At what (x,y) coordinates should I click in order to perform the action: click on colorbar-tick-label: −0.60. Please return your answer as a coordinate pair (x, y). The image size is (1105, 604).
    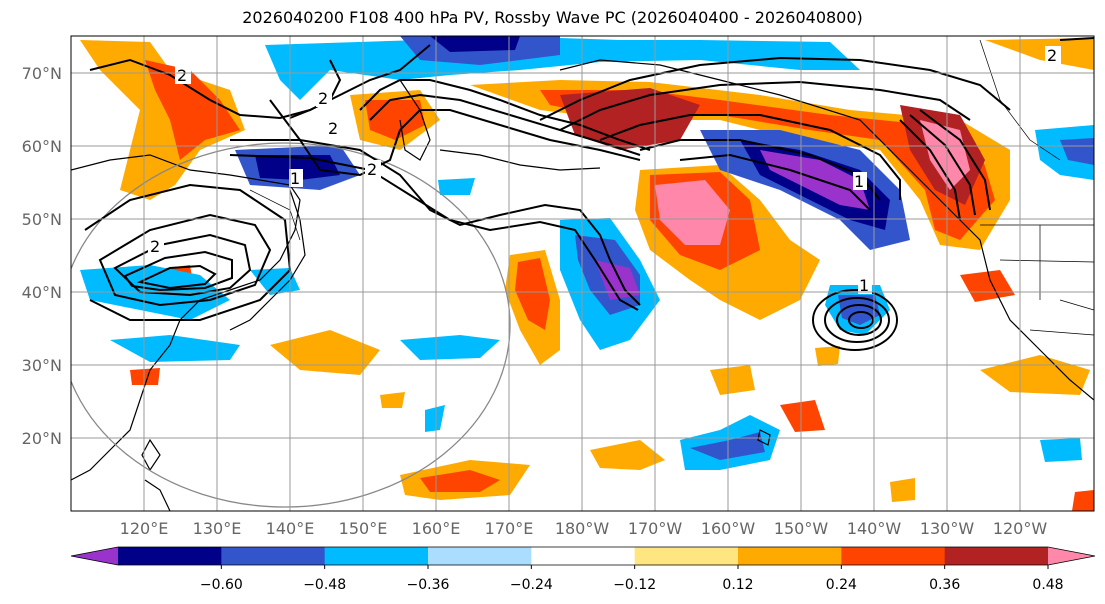
    Looking at the image, I should click on (221, 585).